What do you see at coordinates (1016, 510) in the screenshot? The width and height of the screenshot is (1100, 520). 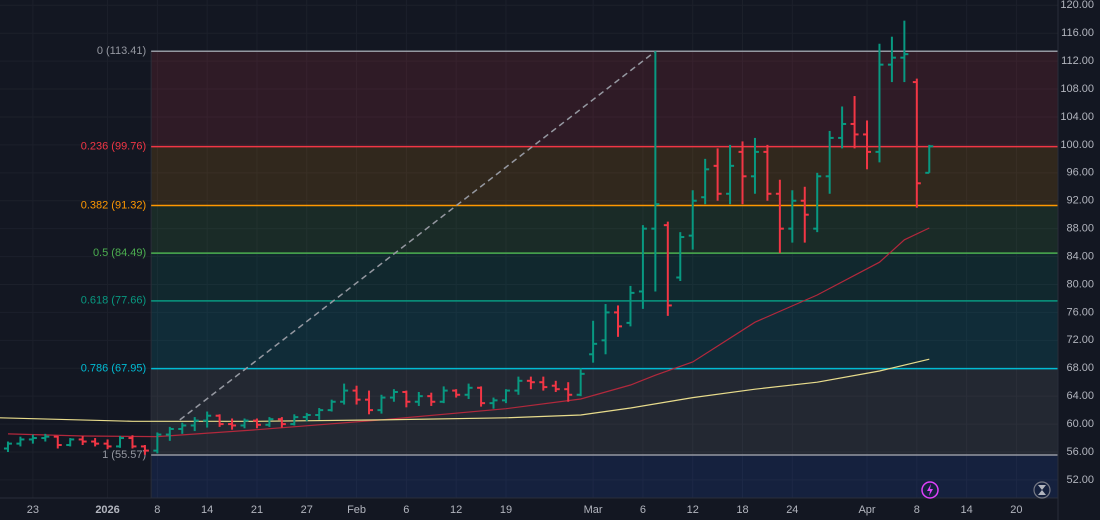 I see `x-tick-label: 20` at bounding box center [1016, 510].